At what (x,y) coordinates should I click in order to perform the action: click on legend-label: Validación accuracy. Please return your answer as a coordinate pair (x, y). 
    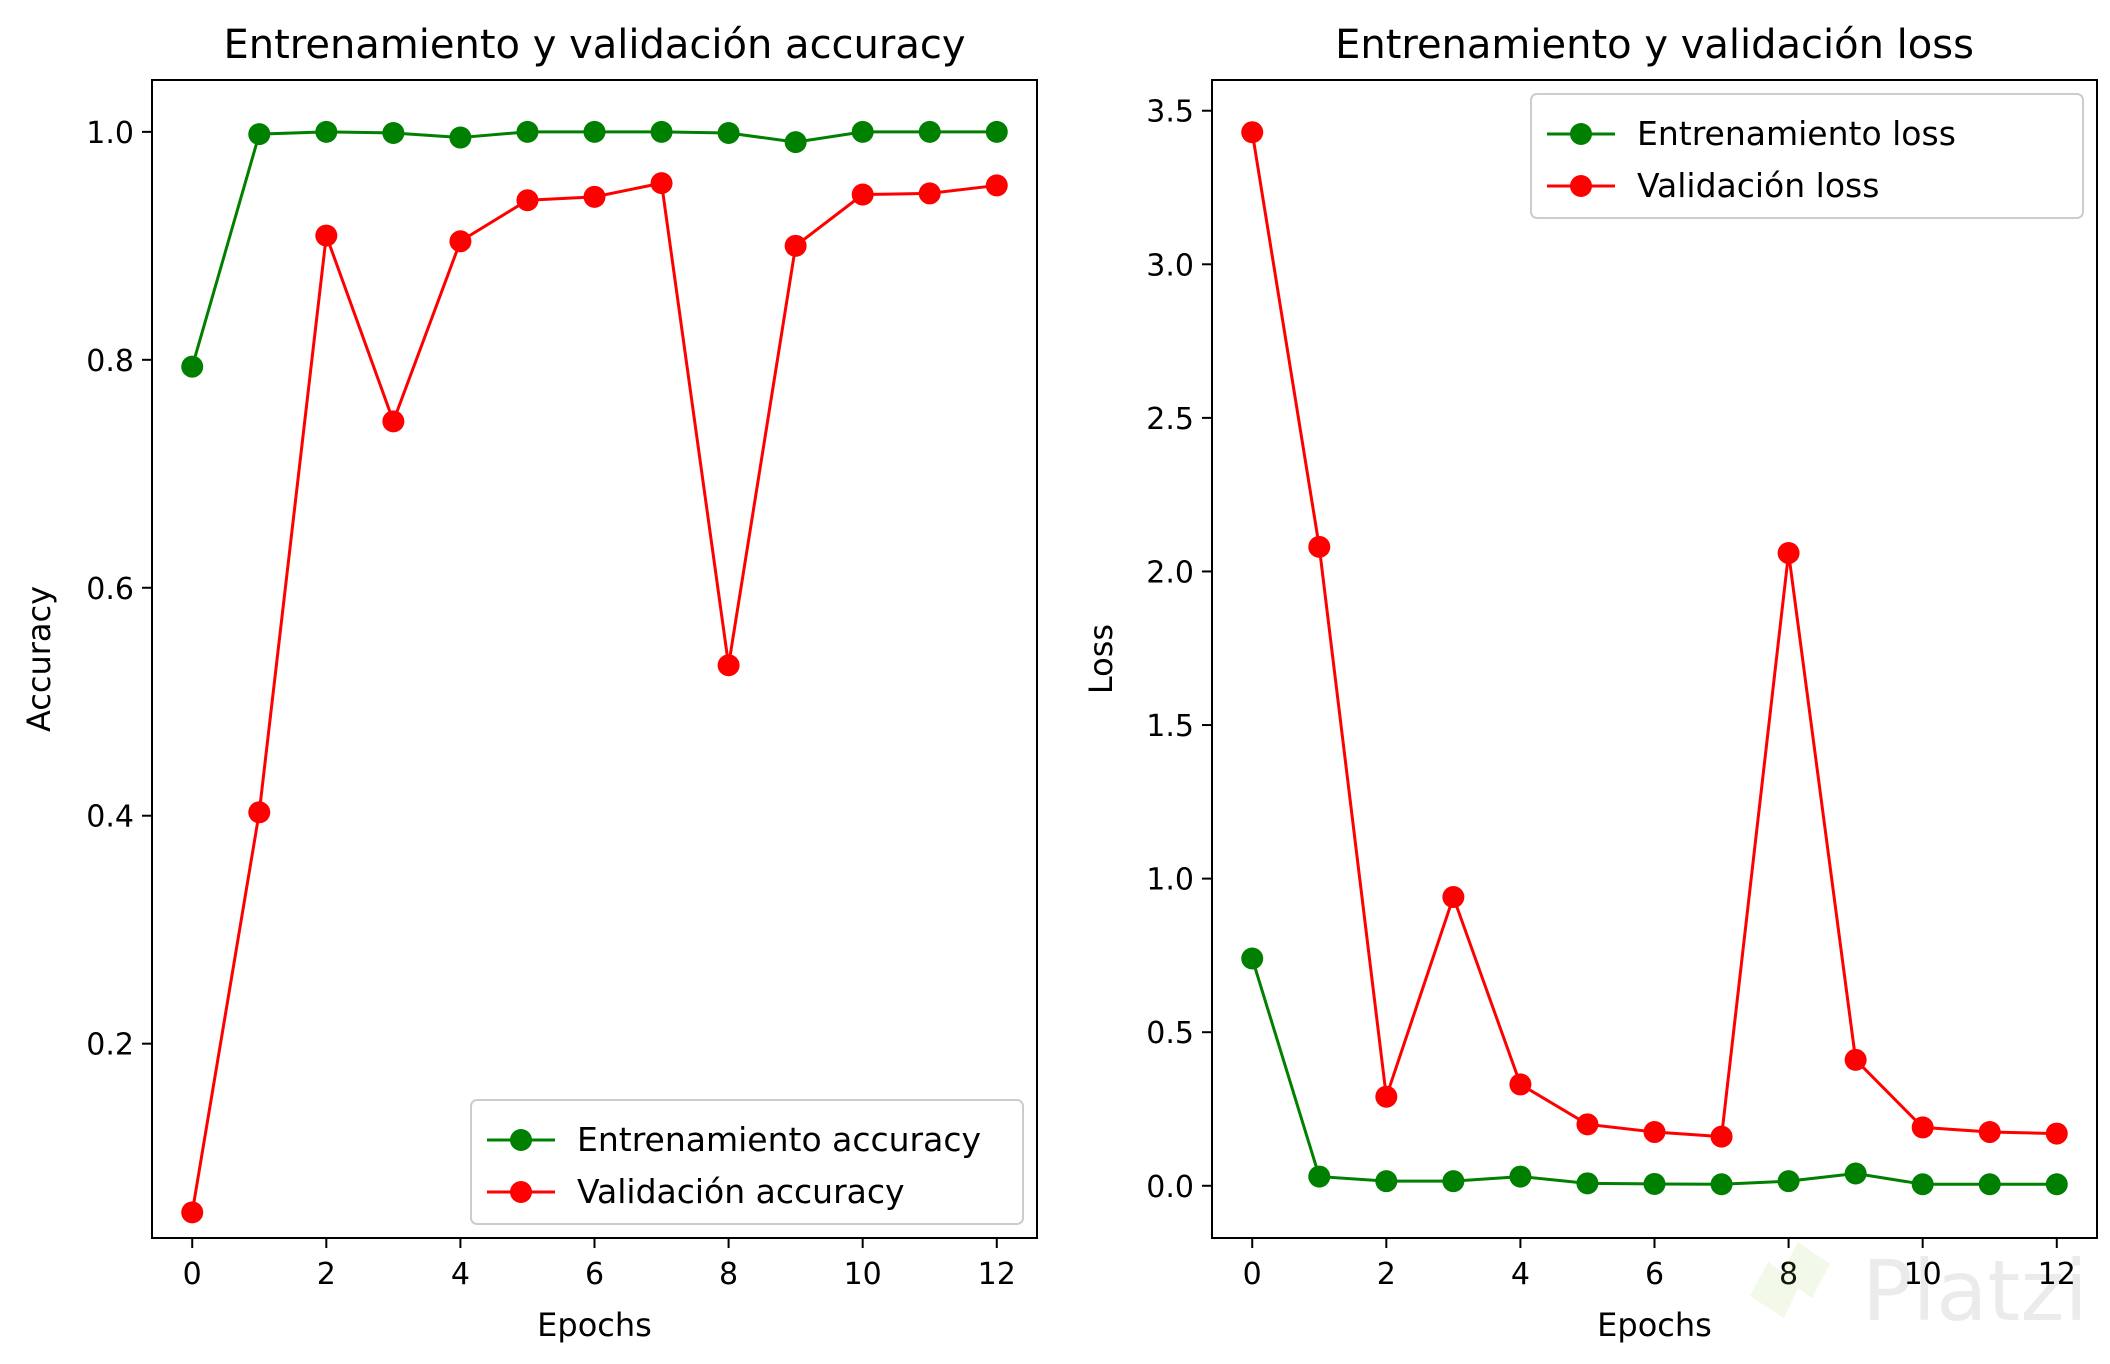
    Looking at the image, I should click on (741, 1191).